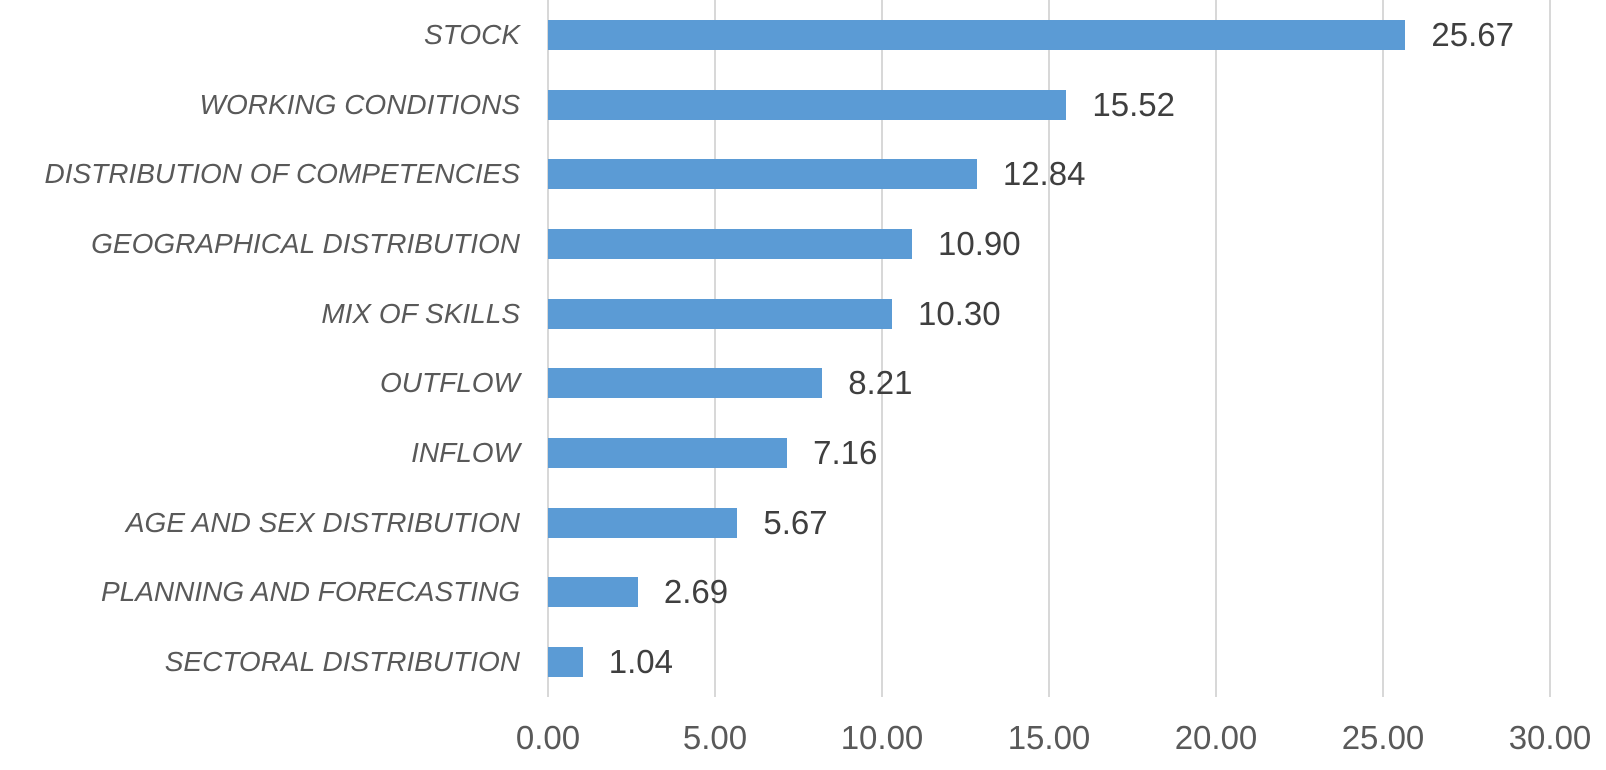 This screenshot has width=1606, height=770. I want to click on value-label: 1.04, so click(640, 662).